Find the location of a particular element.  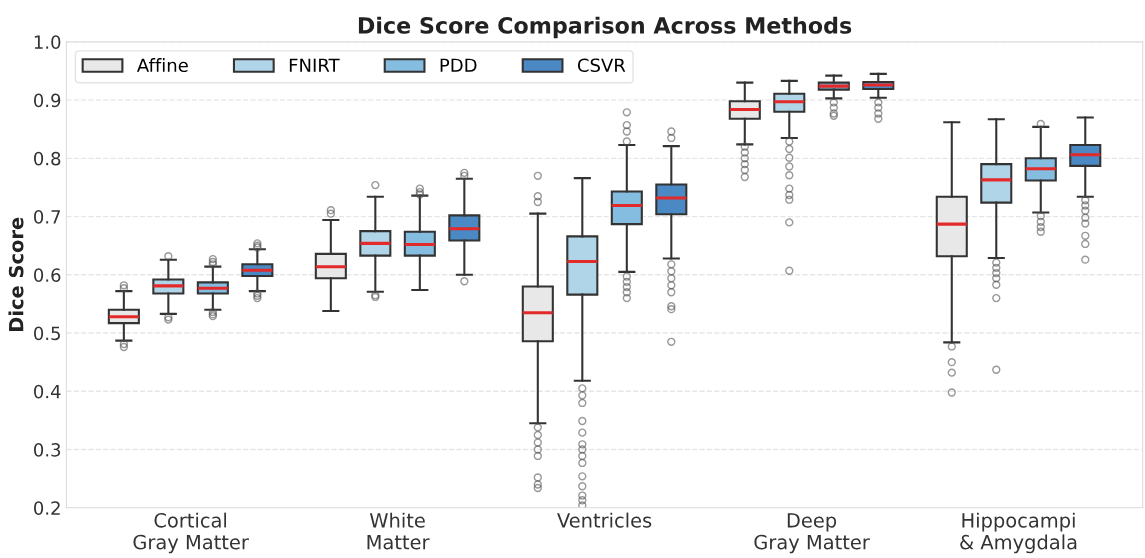

y-tick-label: 0.7 is located at coordinates (47, 217).